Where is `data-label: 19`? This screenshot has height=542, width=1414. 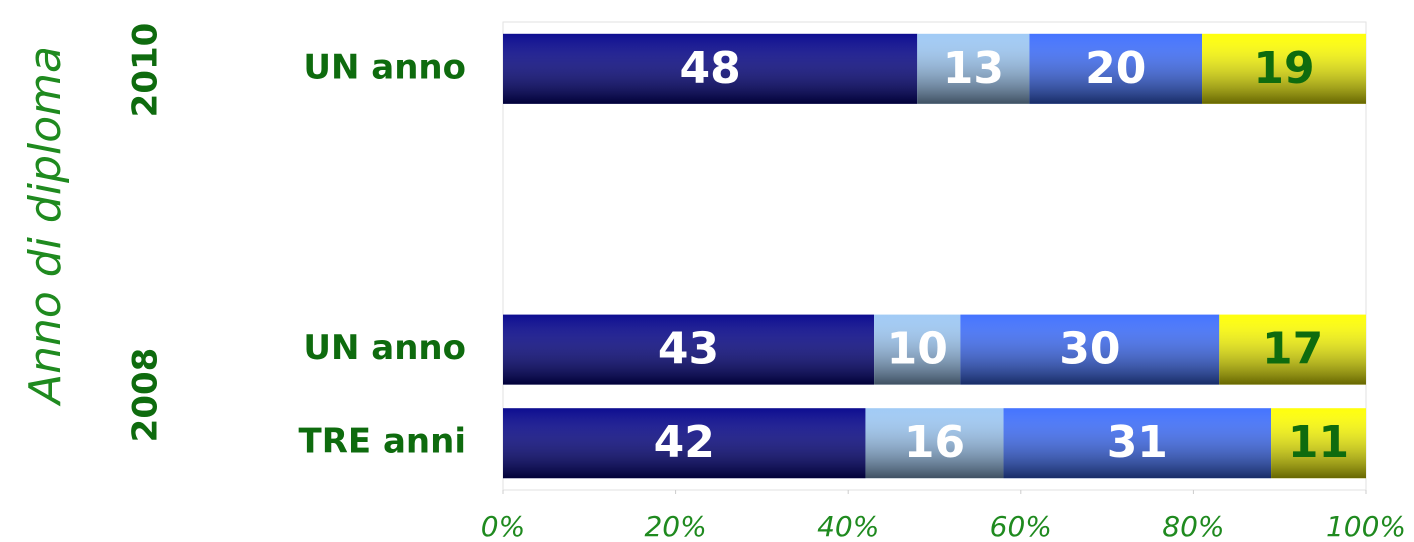 data-label: 19 is located at coordinates (1283, 68).